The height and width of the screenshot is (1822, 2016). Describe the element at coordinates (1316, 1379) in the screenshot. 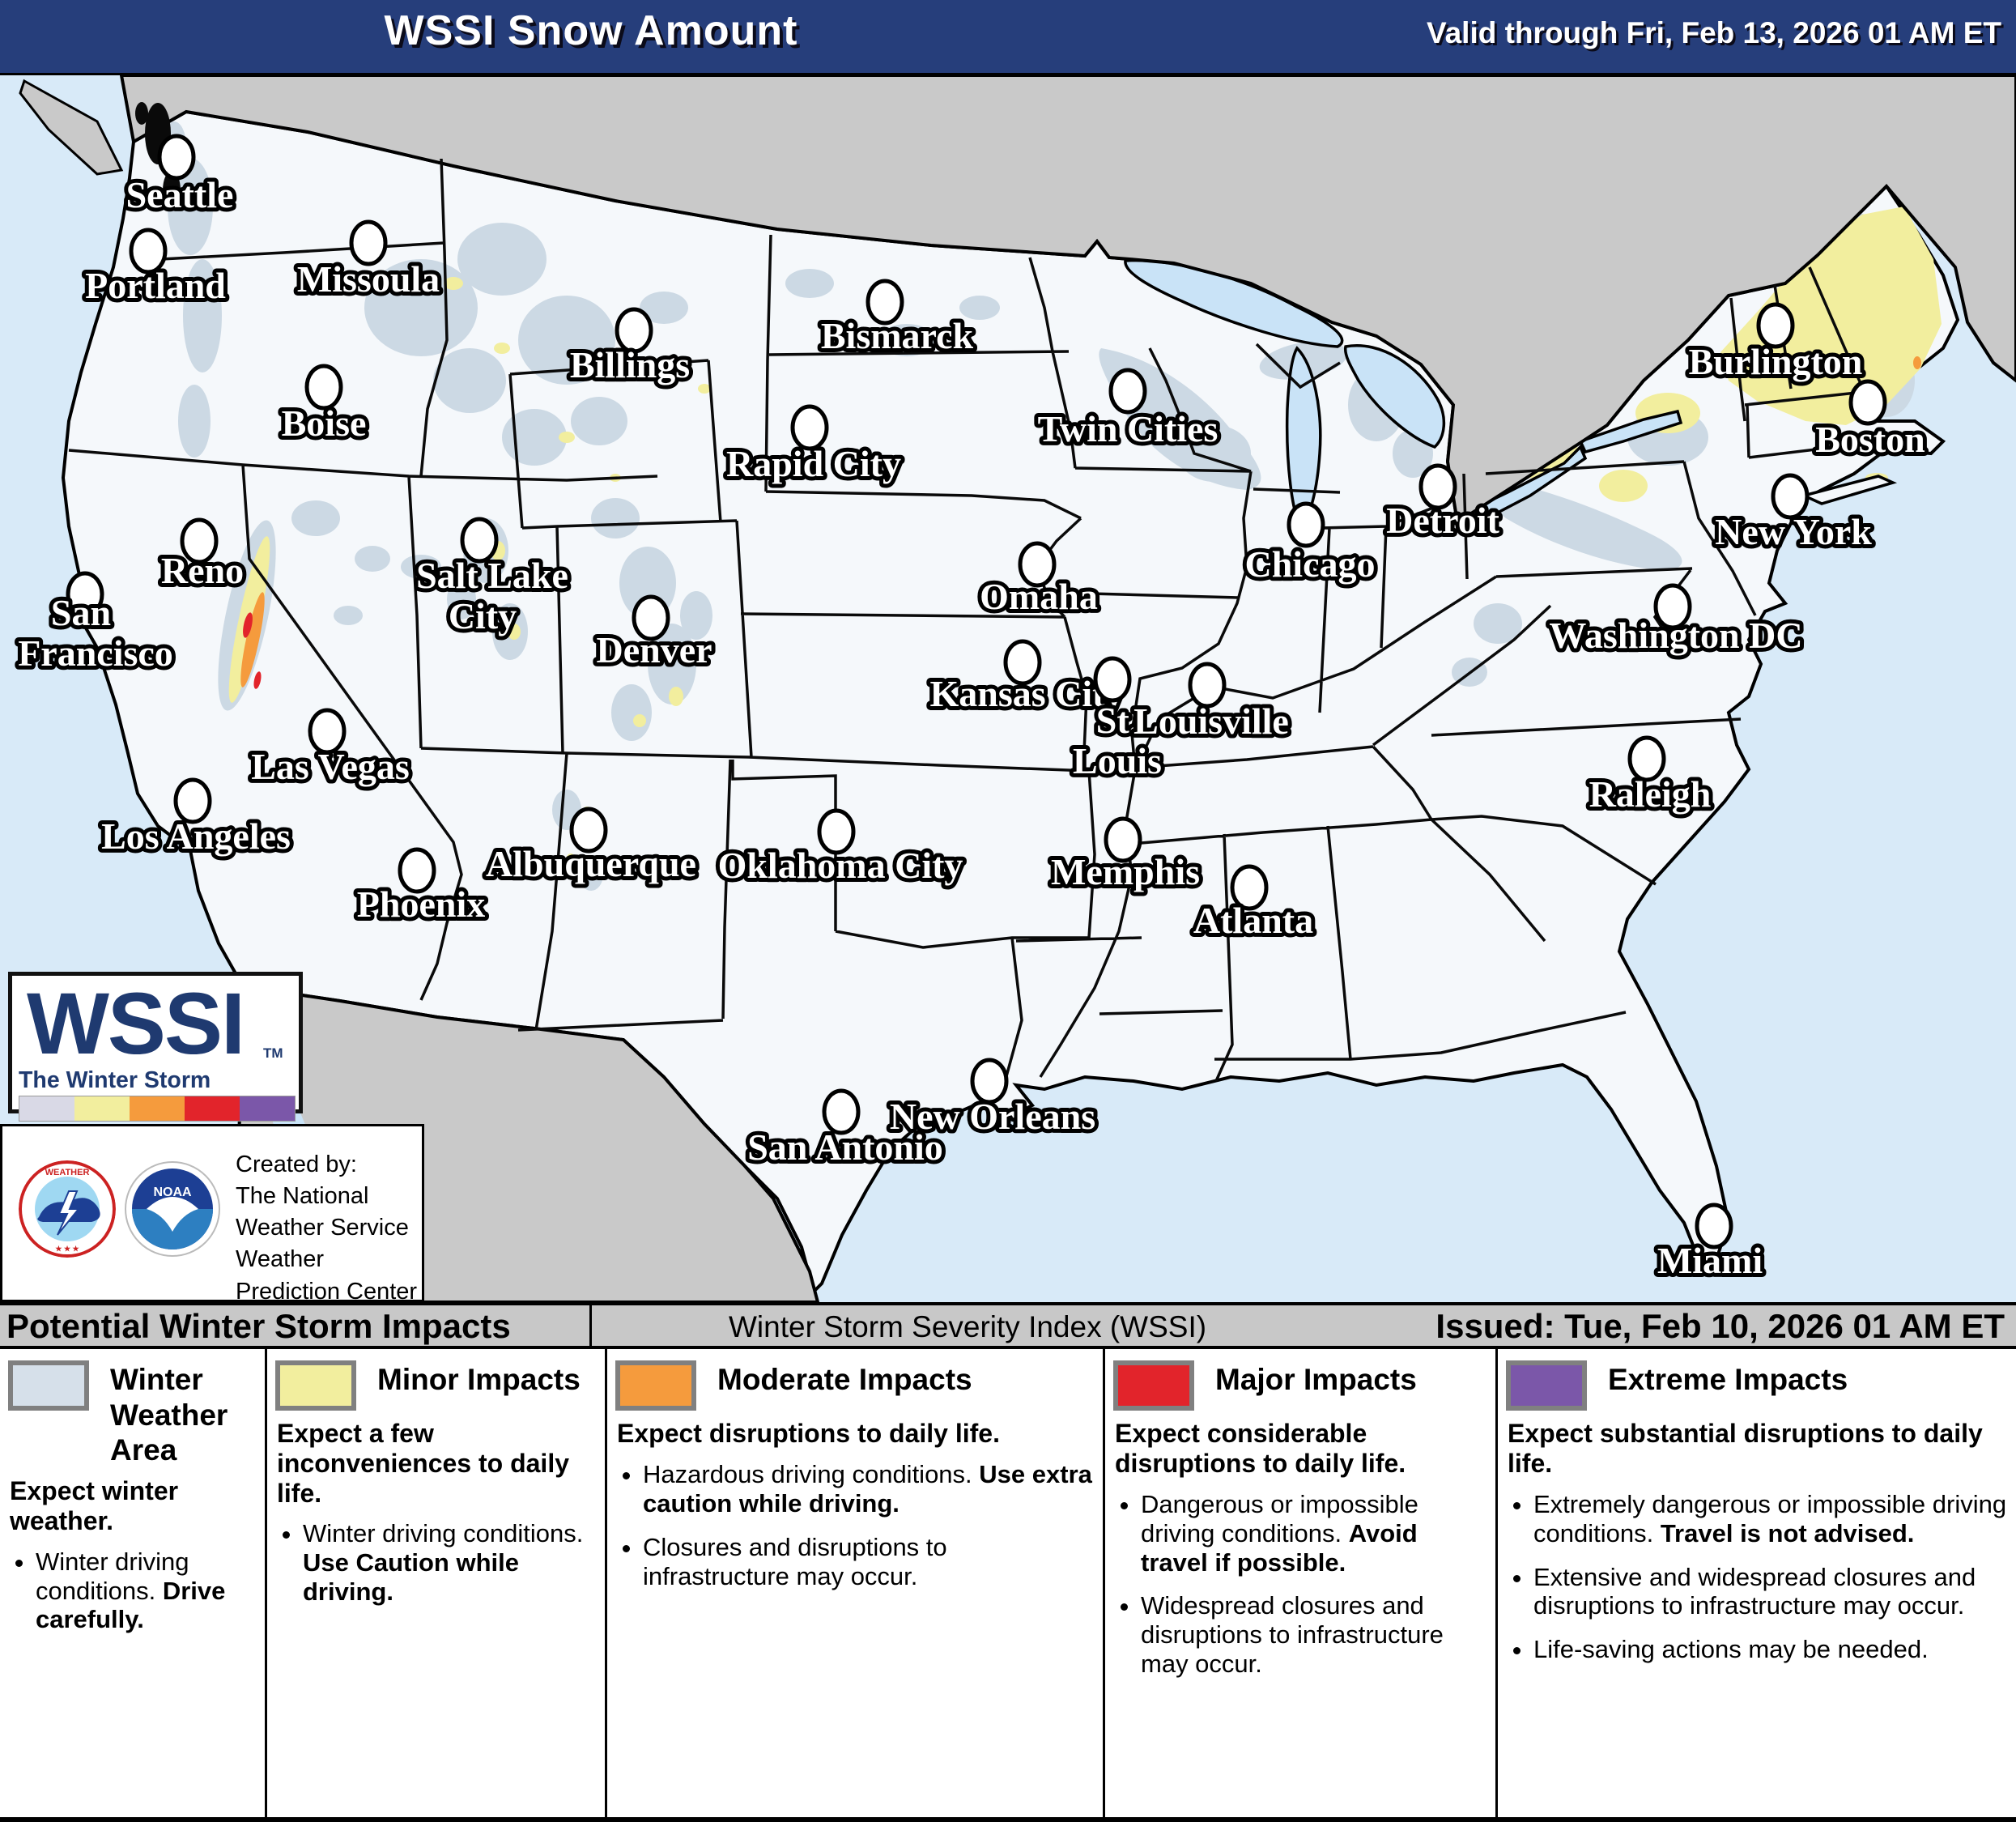

I see `legend-title: Major Impacts` at that location.